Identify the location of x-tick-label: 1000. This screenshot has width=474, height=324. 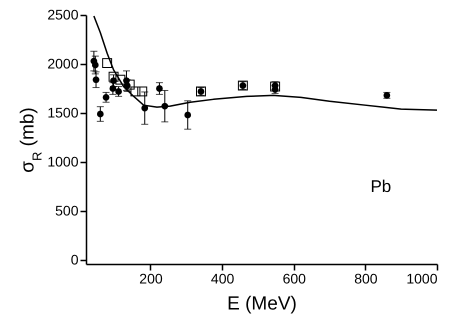
(422, 278).